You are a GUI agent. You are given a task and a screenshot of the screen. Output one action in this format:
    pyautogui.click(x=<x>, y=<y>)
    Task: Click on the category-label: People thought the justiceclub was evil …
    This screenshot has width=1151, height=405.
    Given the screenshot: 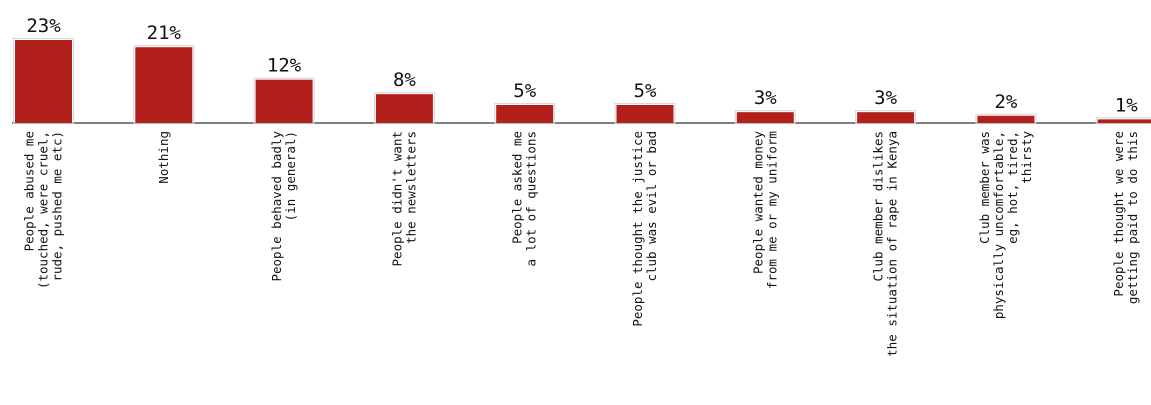 What is the action you would take?
    pyautogui.click(x=644, y=229)
    